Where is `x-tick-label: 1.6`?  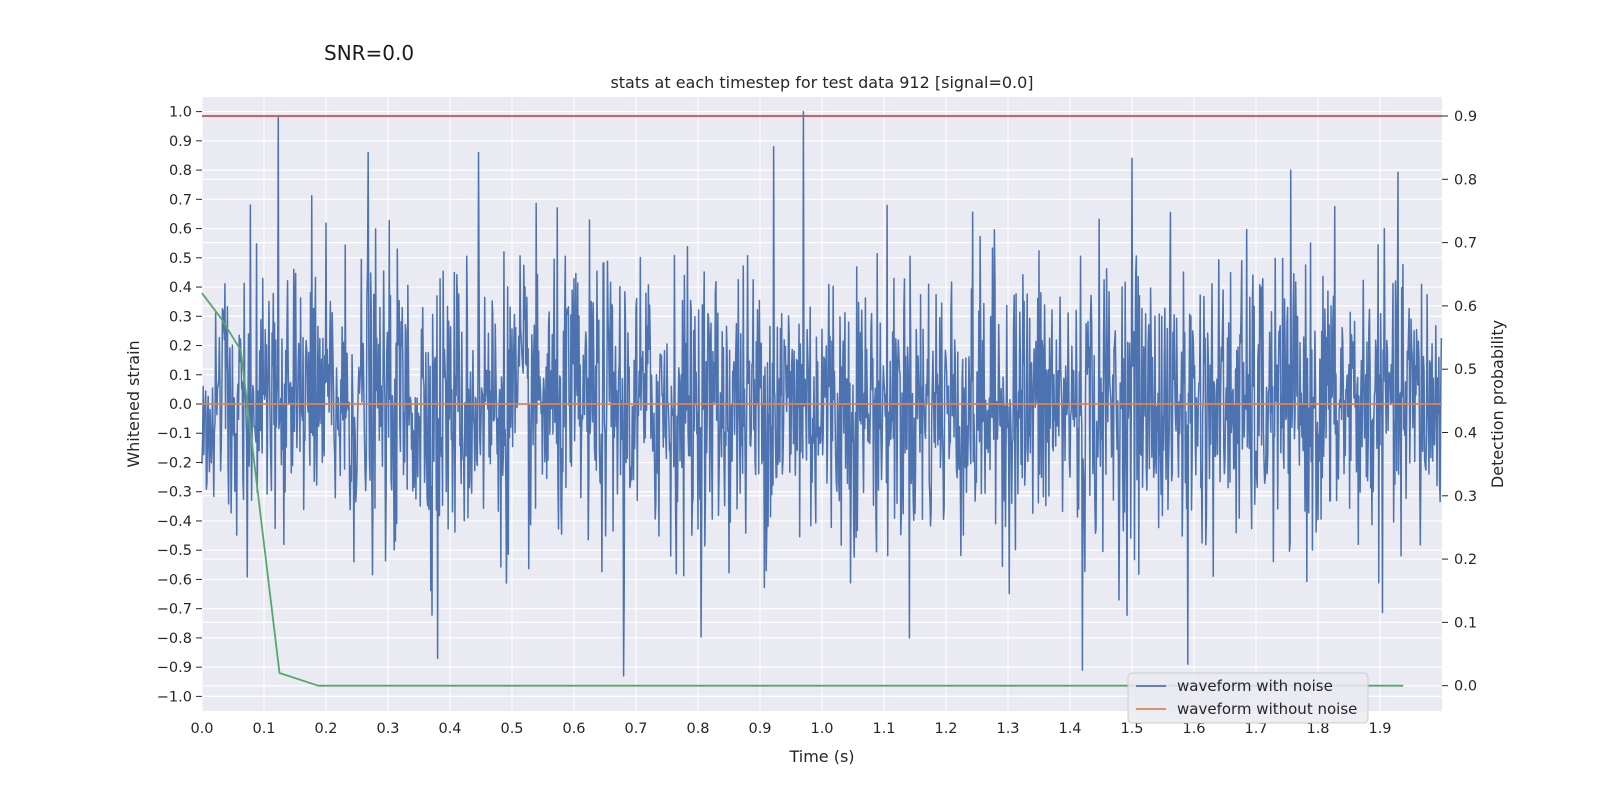 x-tick-label: 1.6 is located at coordinates (1193, 729).